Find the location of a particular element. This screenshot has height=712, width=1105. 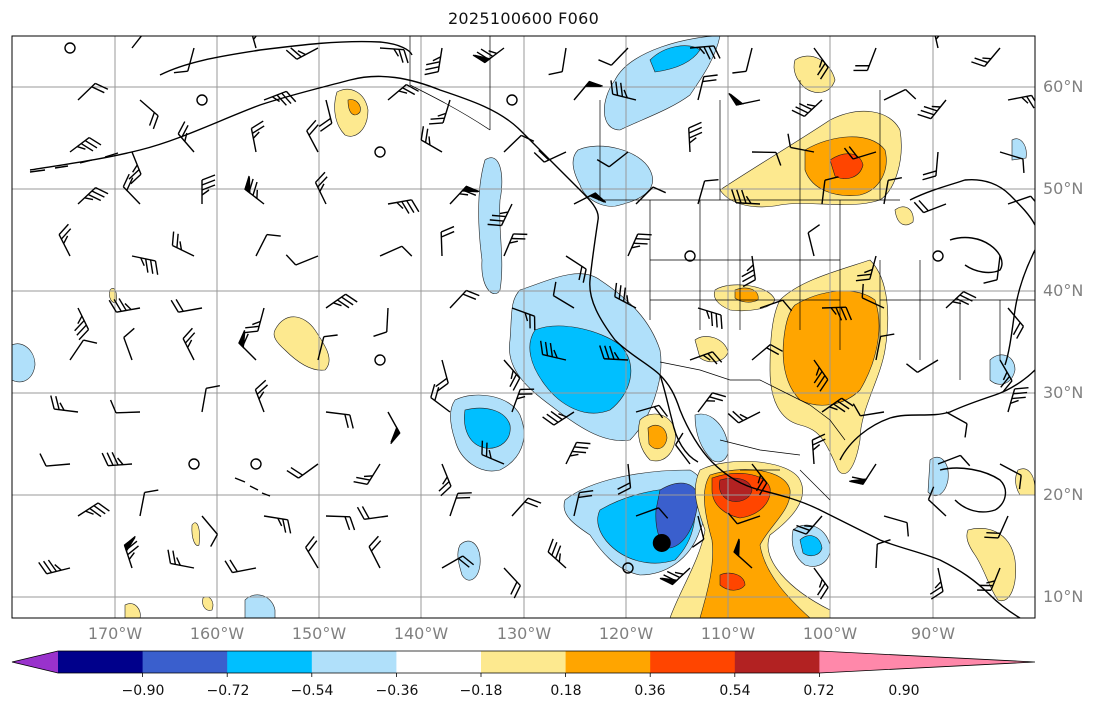

colorbar-label-p036: 0.36 is located at coordinates (650, 691).